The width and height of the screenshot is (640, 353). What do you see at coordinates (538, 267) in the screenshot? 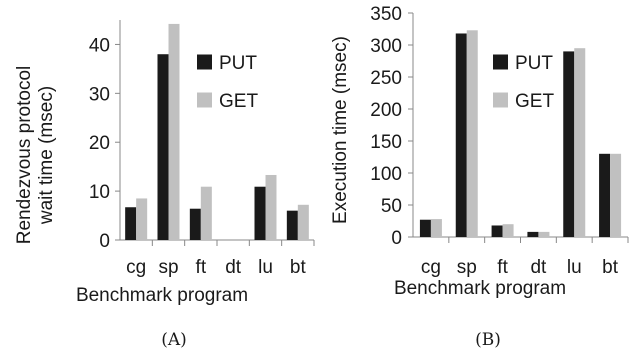
I see `panel-b-category-label: dt` at bounding box center [538, 267].